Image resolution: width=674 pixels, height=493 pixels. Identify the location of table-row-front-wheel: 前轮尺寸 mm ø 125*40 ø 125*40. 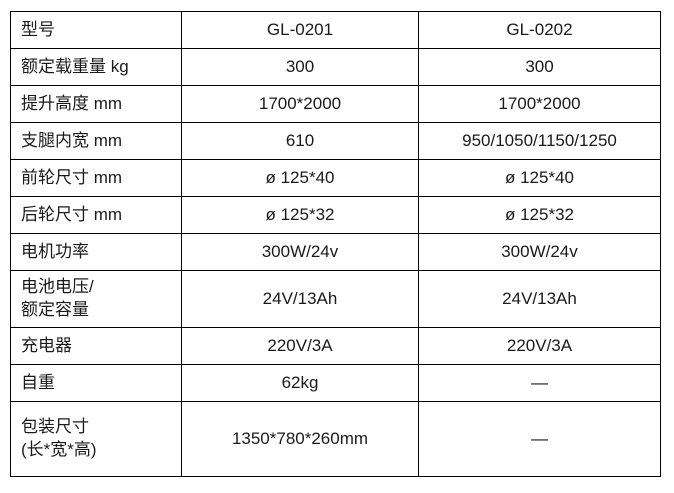
(335, 178).